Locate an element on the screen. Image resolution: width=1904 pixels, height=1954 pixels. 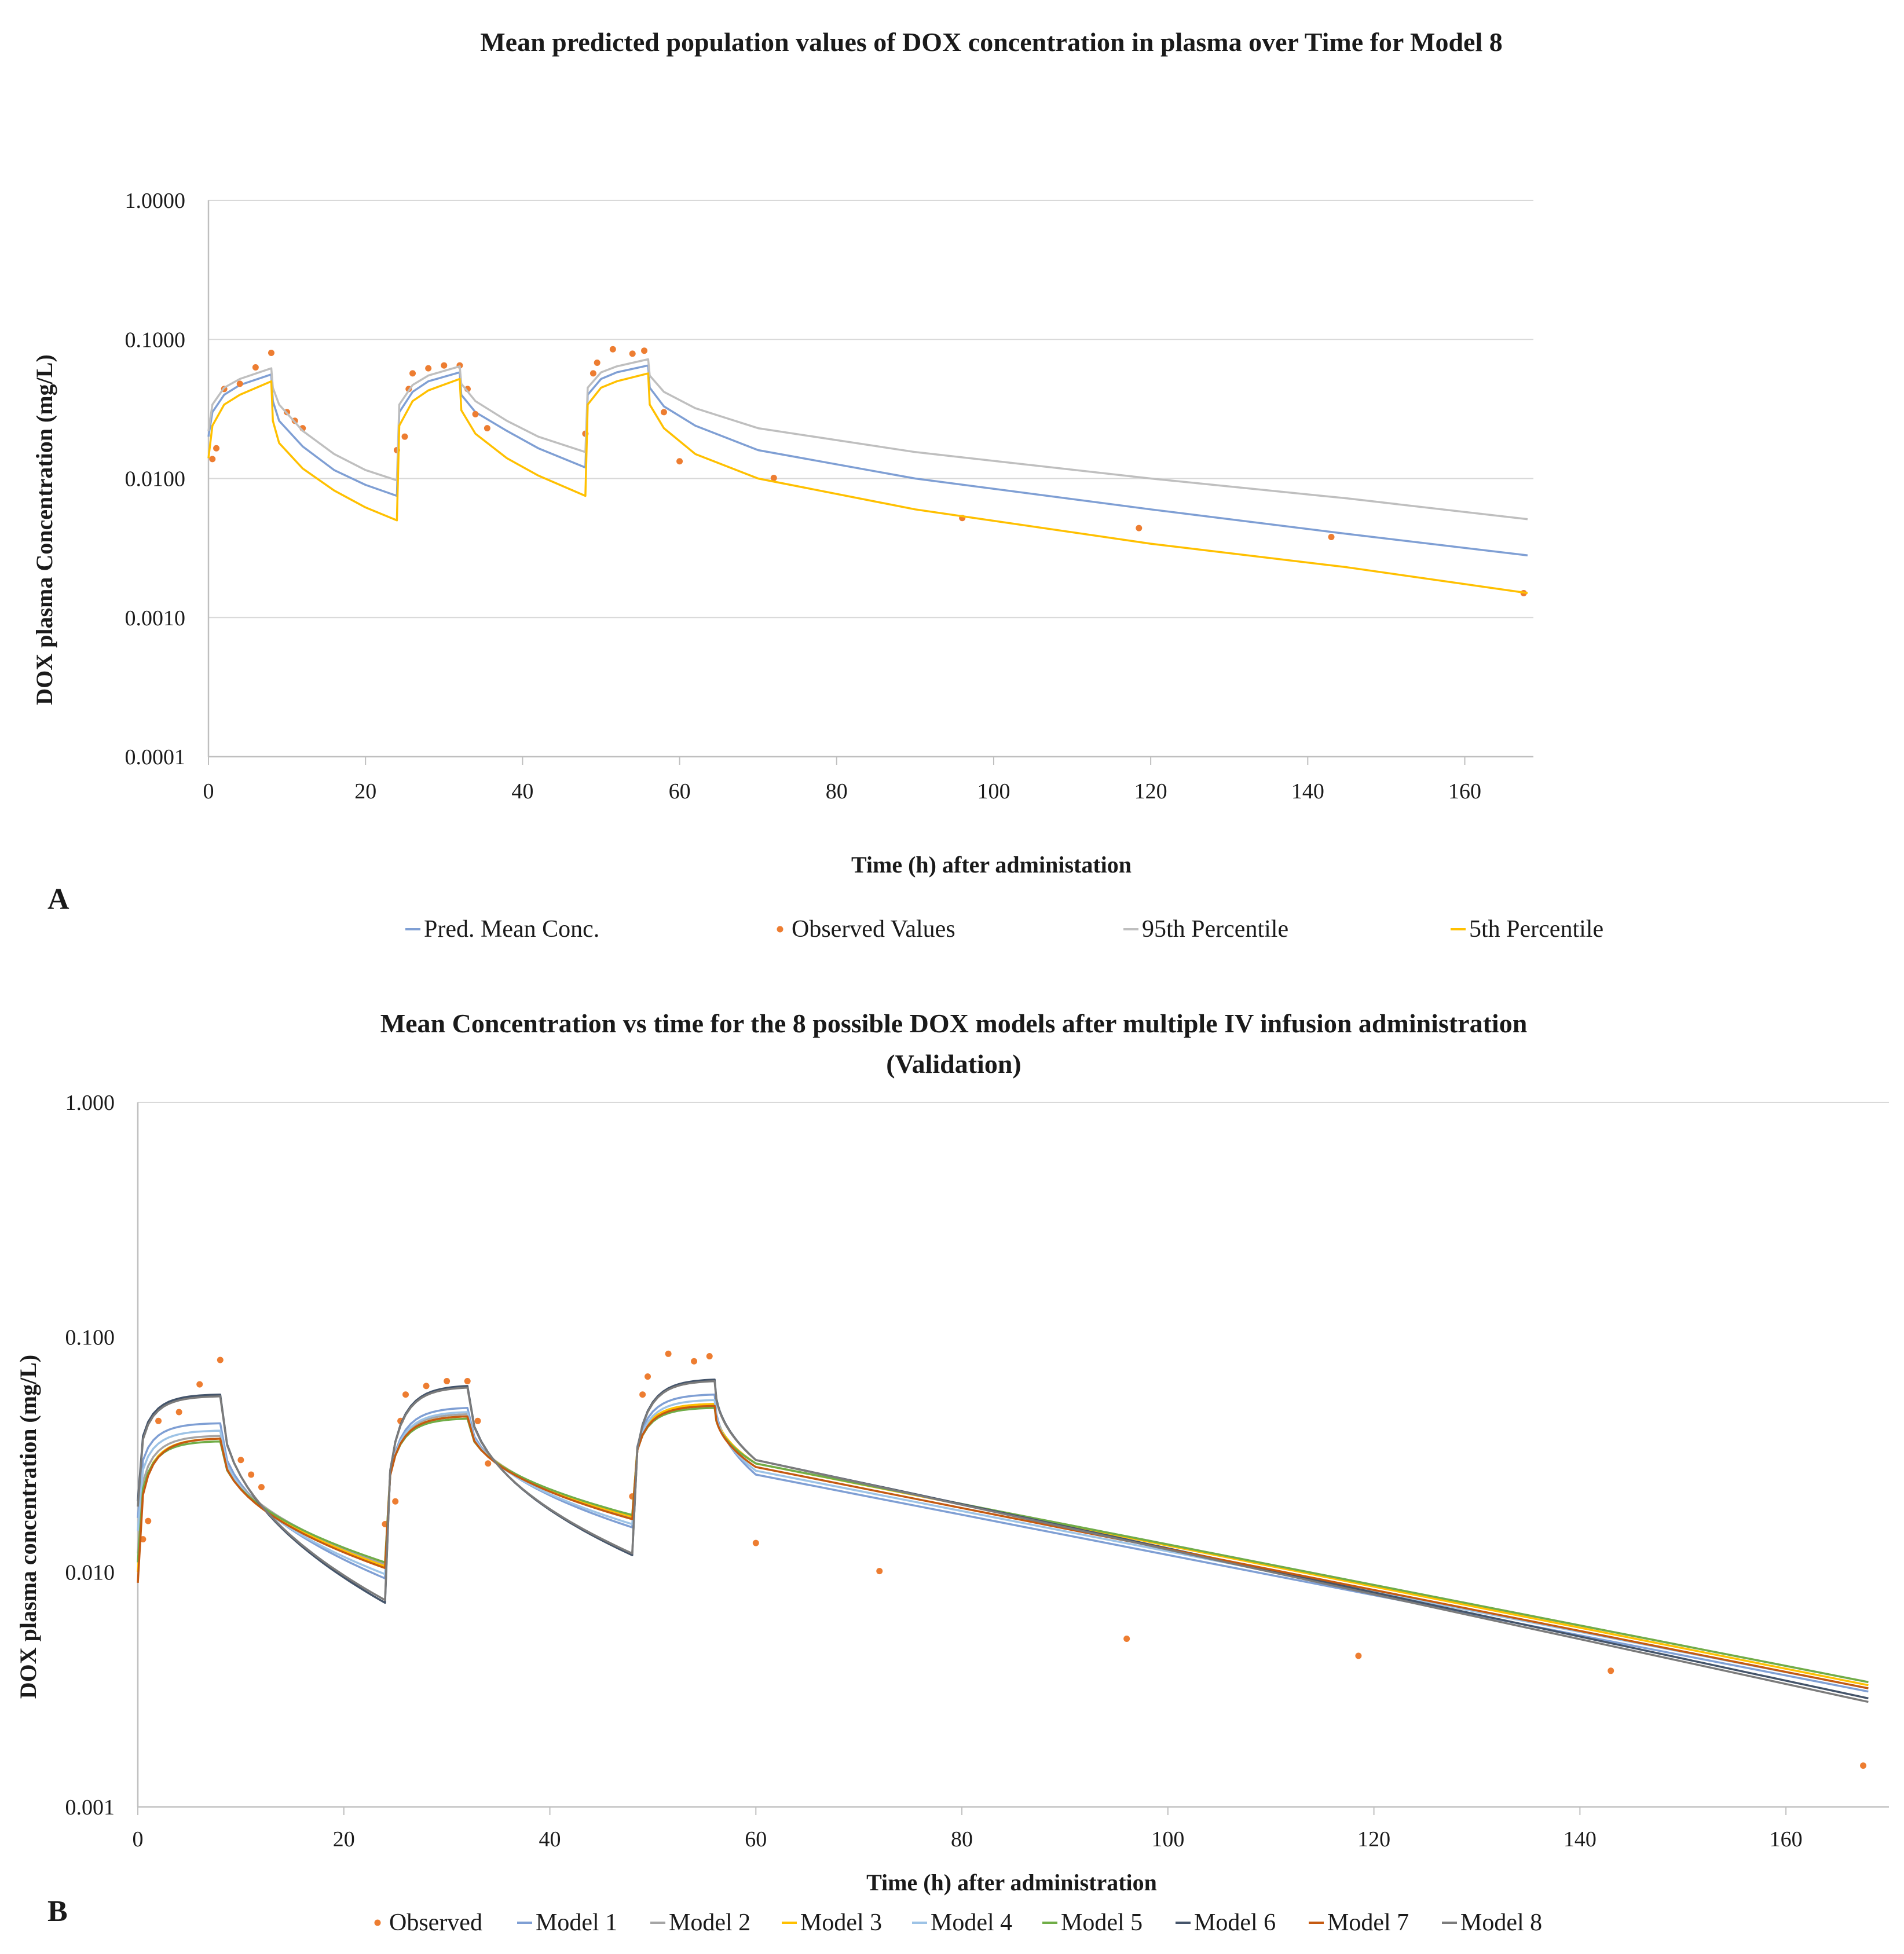
legend-entry-model-5: Model 5 is located at coordinates (1102, 1923).